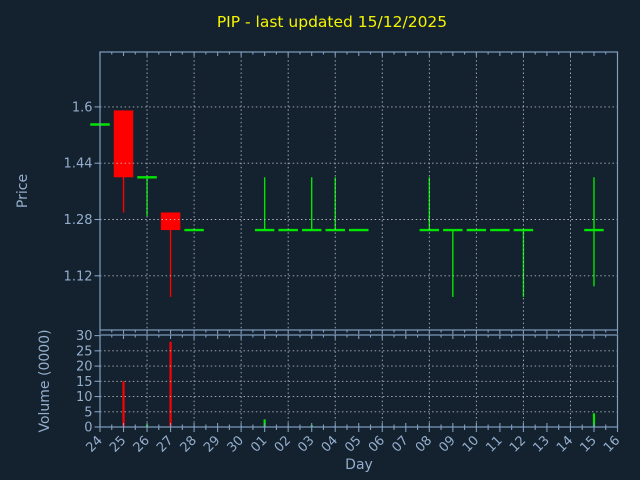 Image resolution: width=640 pixels, height=480 pixels. What do you see at coordinates (377, 444) in the screenshot?
I see `day-tick-label: 06` at bounding box center [377, 444].